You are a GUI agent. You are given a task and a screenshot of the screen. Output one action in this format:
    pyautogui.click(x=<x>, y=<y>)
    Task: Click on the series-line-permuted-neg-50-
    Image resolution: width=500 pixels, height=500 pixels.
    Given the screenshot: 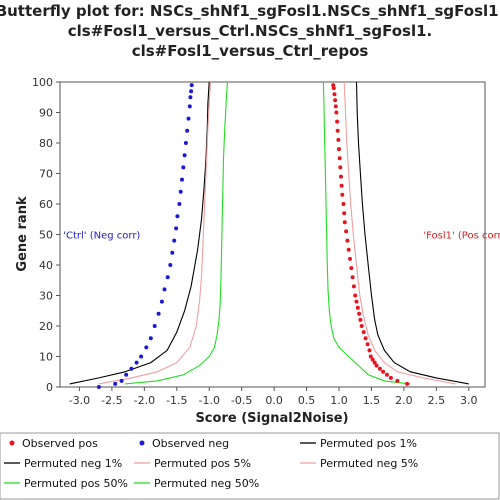 What is the action you would take?
    pyautogui.click(x=176, y=233)
    